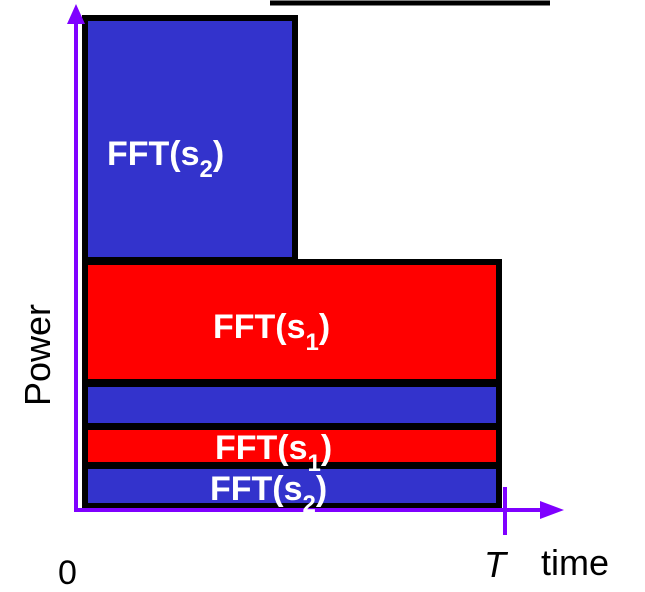  What do you see at coordinates (76, 14) in the screenshot?
I see `y-axis-arrow` at bounding box center [76, 14].